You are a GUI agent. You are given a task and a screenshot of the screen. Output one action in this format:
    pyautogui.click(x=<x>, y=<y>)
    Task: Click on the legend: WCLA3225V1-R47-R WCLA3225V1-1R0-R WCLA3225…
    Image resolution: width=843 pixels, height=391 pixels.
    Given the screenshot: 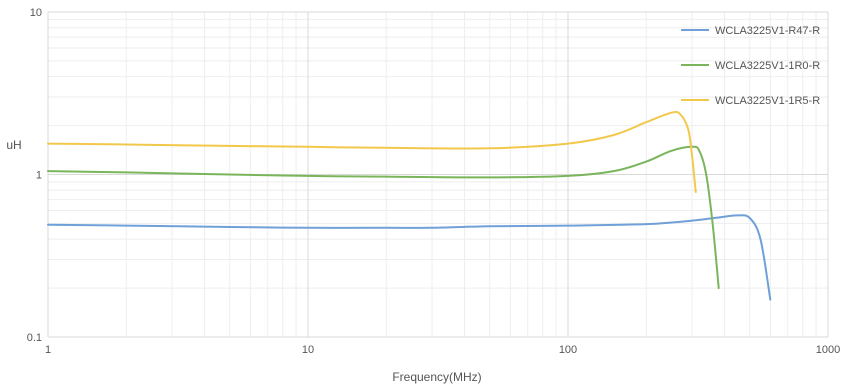 What is the action you would take?
    pyautogui.click(x=750, y=66)
    